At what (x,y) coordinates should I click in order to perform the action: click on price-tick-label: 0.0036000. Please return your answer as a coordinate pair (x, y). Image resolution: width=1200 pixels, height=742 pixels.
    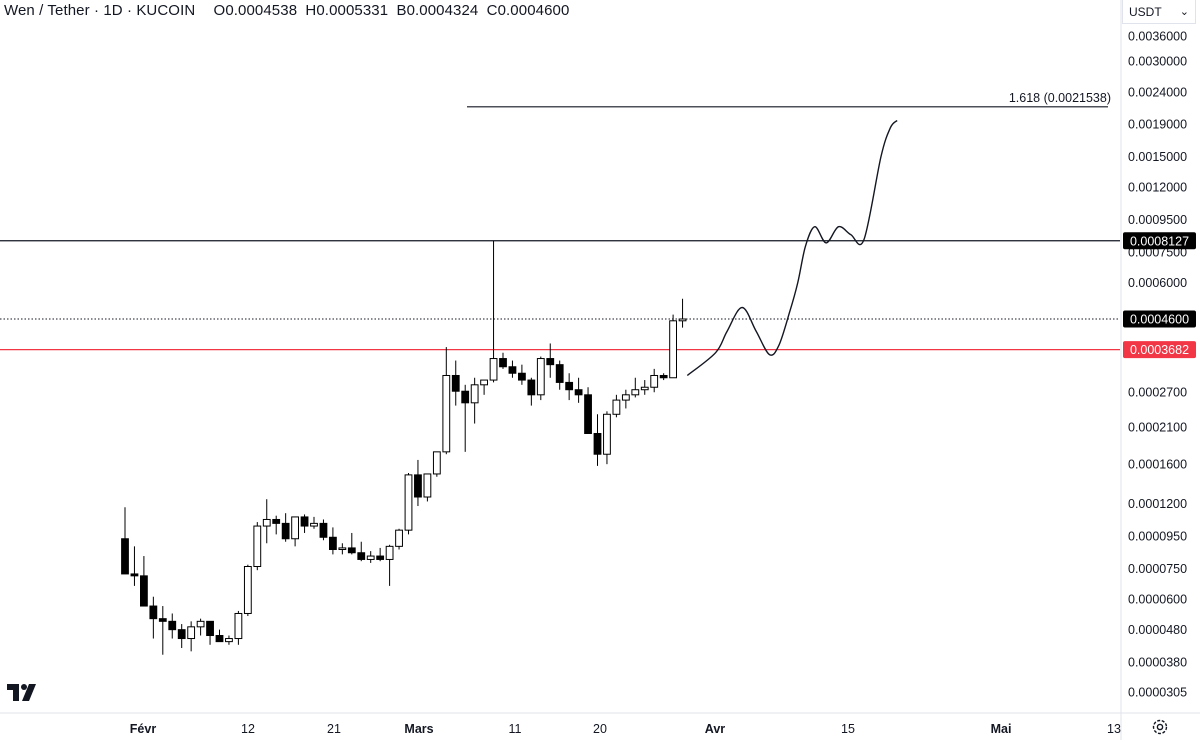
    Looking at the image, I should click on (1157, 37).